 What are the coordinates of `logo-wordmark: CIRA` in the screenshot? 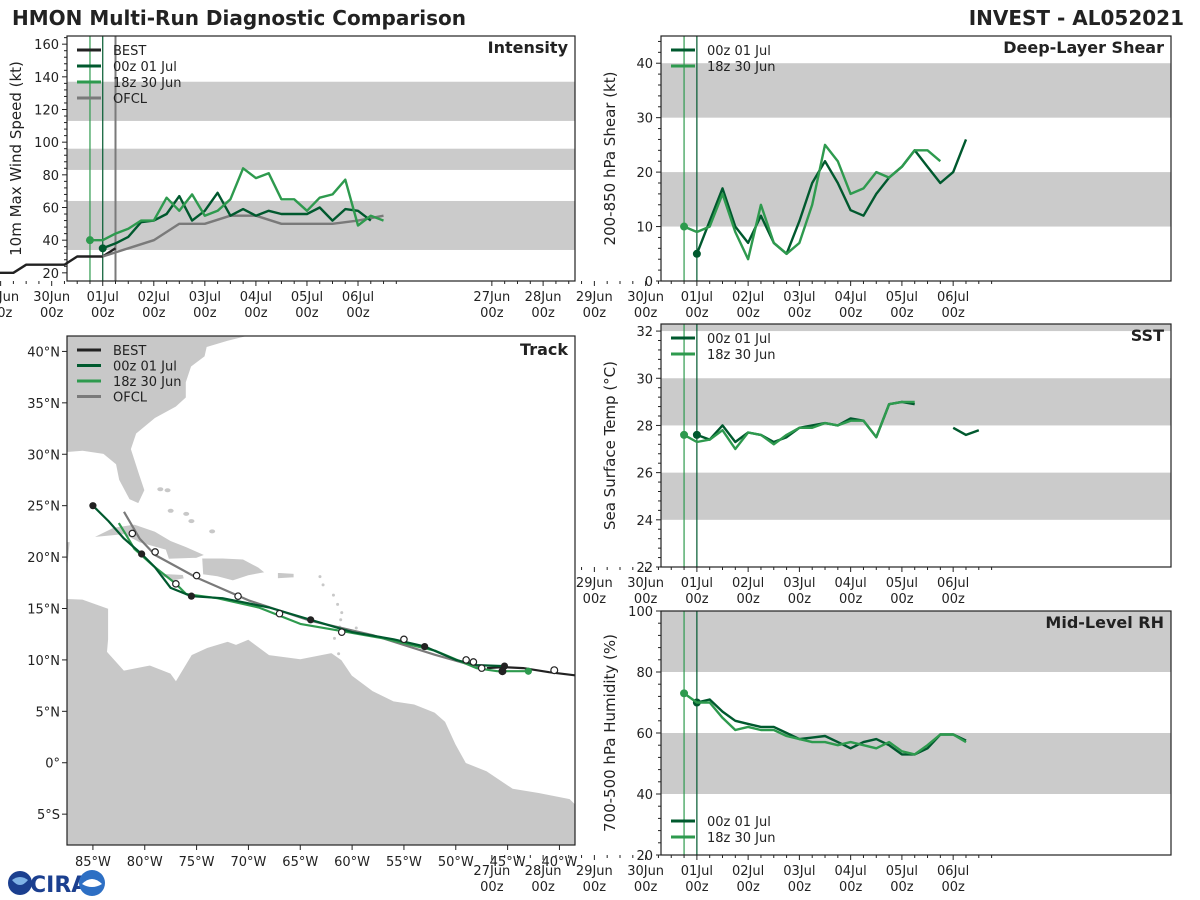 It's located at (59, 885).